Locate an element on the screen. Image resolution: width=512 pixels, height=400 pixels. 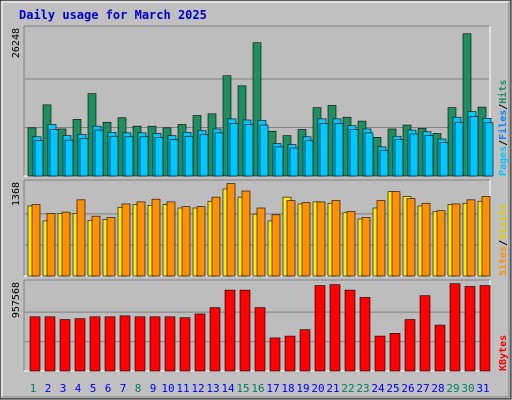
series-legend: Sites/Visits is located at coordinates (503, 240).